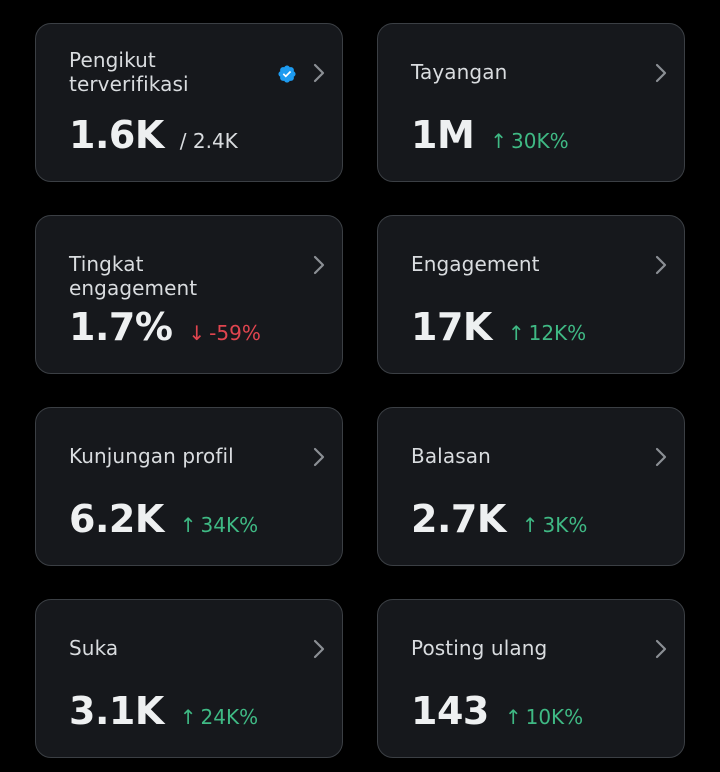  I want to click on value-row: 1.7% ↓ -59%, so click(165, 327).